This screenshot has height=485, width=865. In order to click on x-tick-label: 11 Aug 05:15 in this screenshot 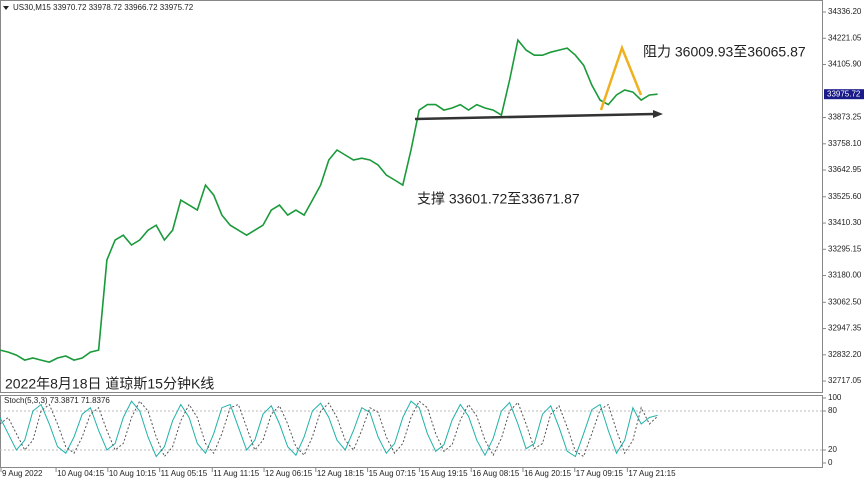, I will do `click(184, 473)`.